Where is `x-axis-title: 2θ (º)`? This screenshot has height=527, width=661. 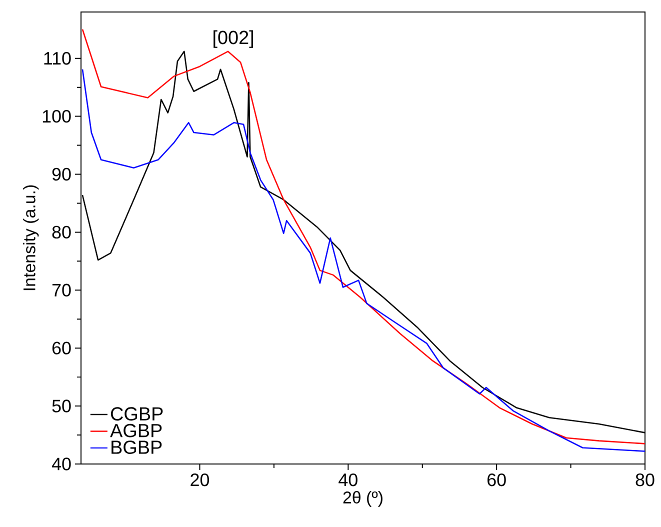
x-axis-title: 2θ (º) is located at coordinates (362, 499).